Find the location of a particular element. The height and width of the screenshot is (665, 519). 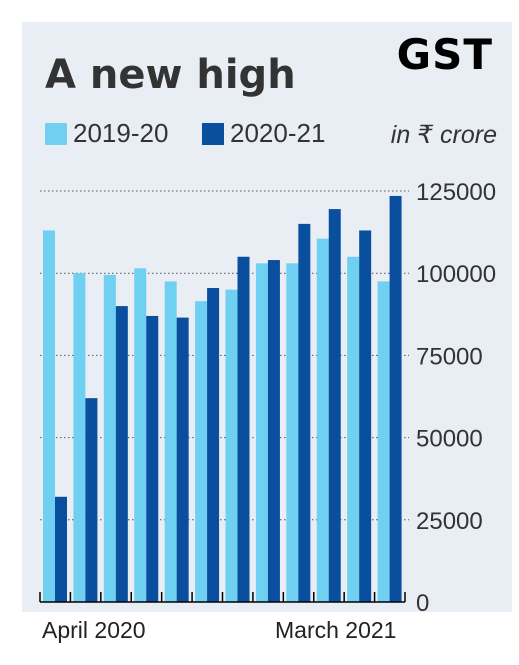

gst-badge: GST is located at coordinates (444, 54).